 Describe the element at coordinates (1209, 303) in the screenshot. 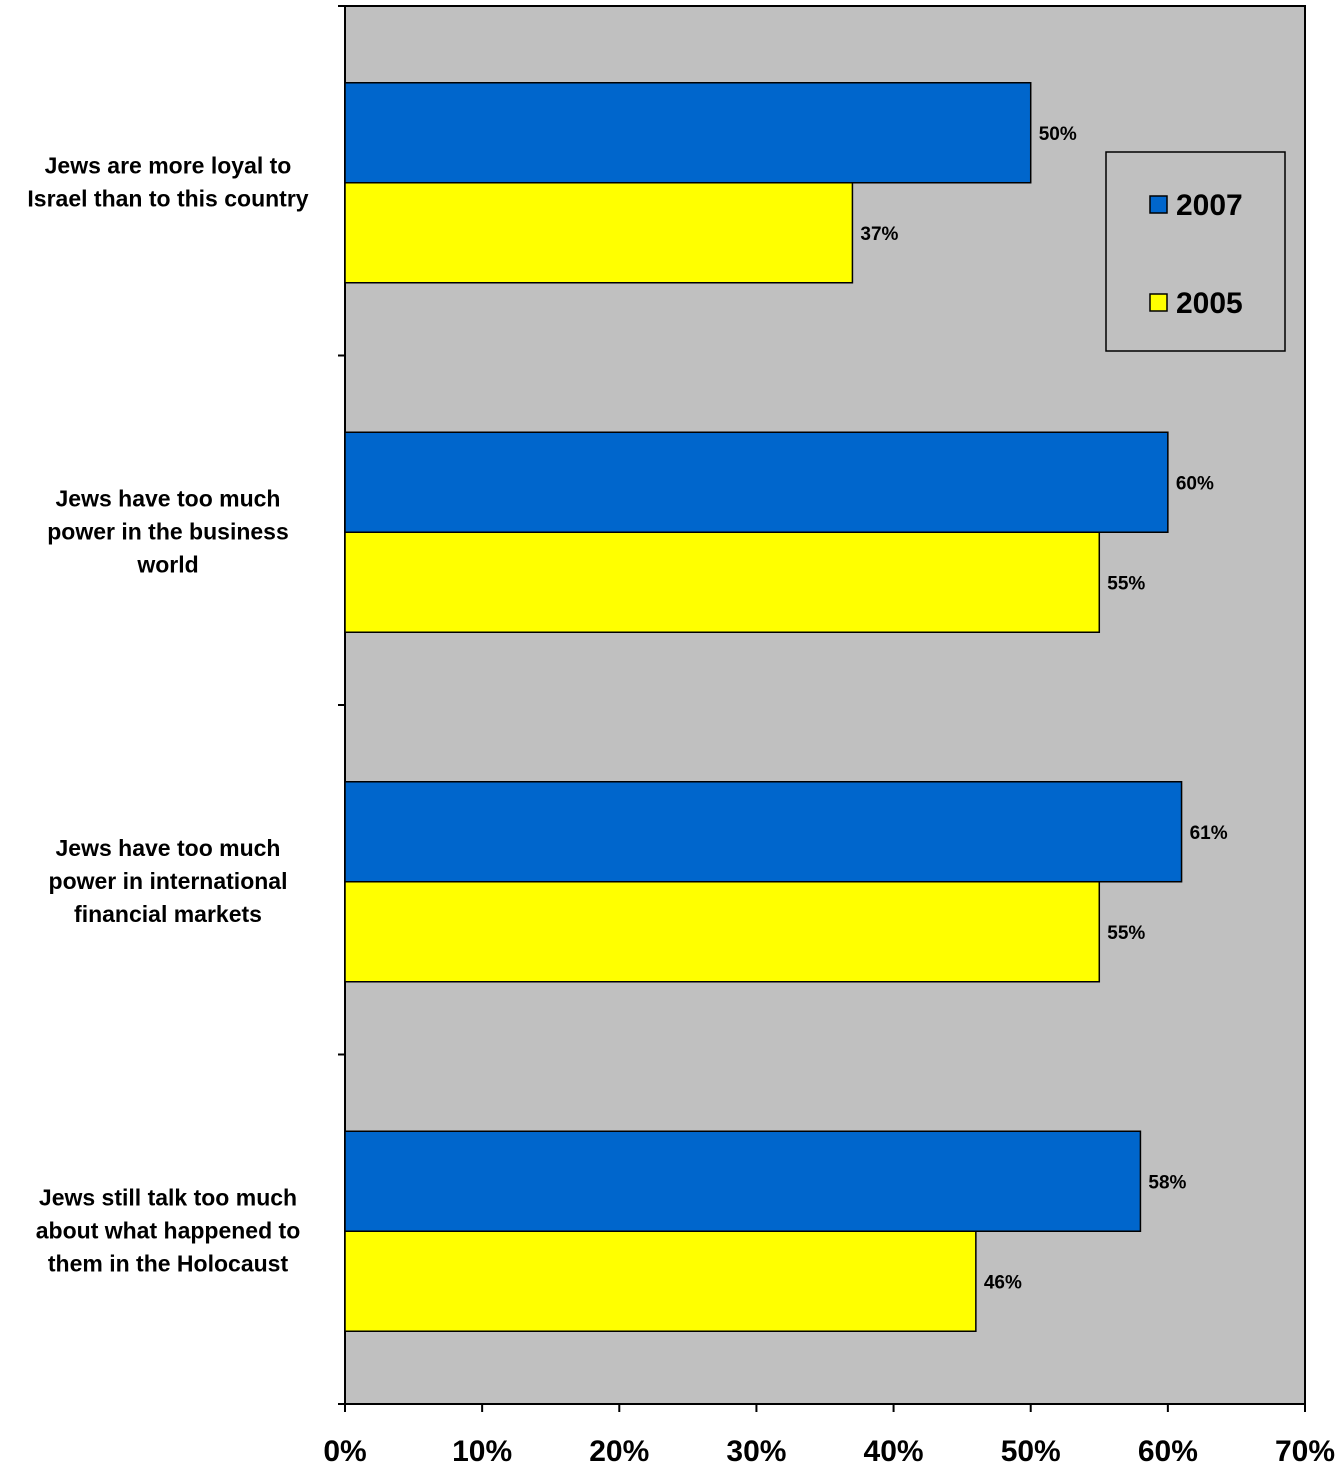

I see `legend-label-2005: 2005` at that location.